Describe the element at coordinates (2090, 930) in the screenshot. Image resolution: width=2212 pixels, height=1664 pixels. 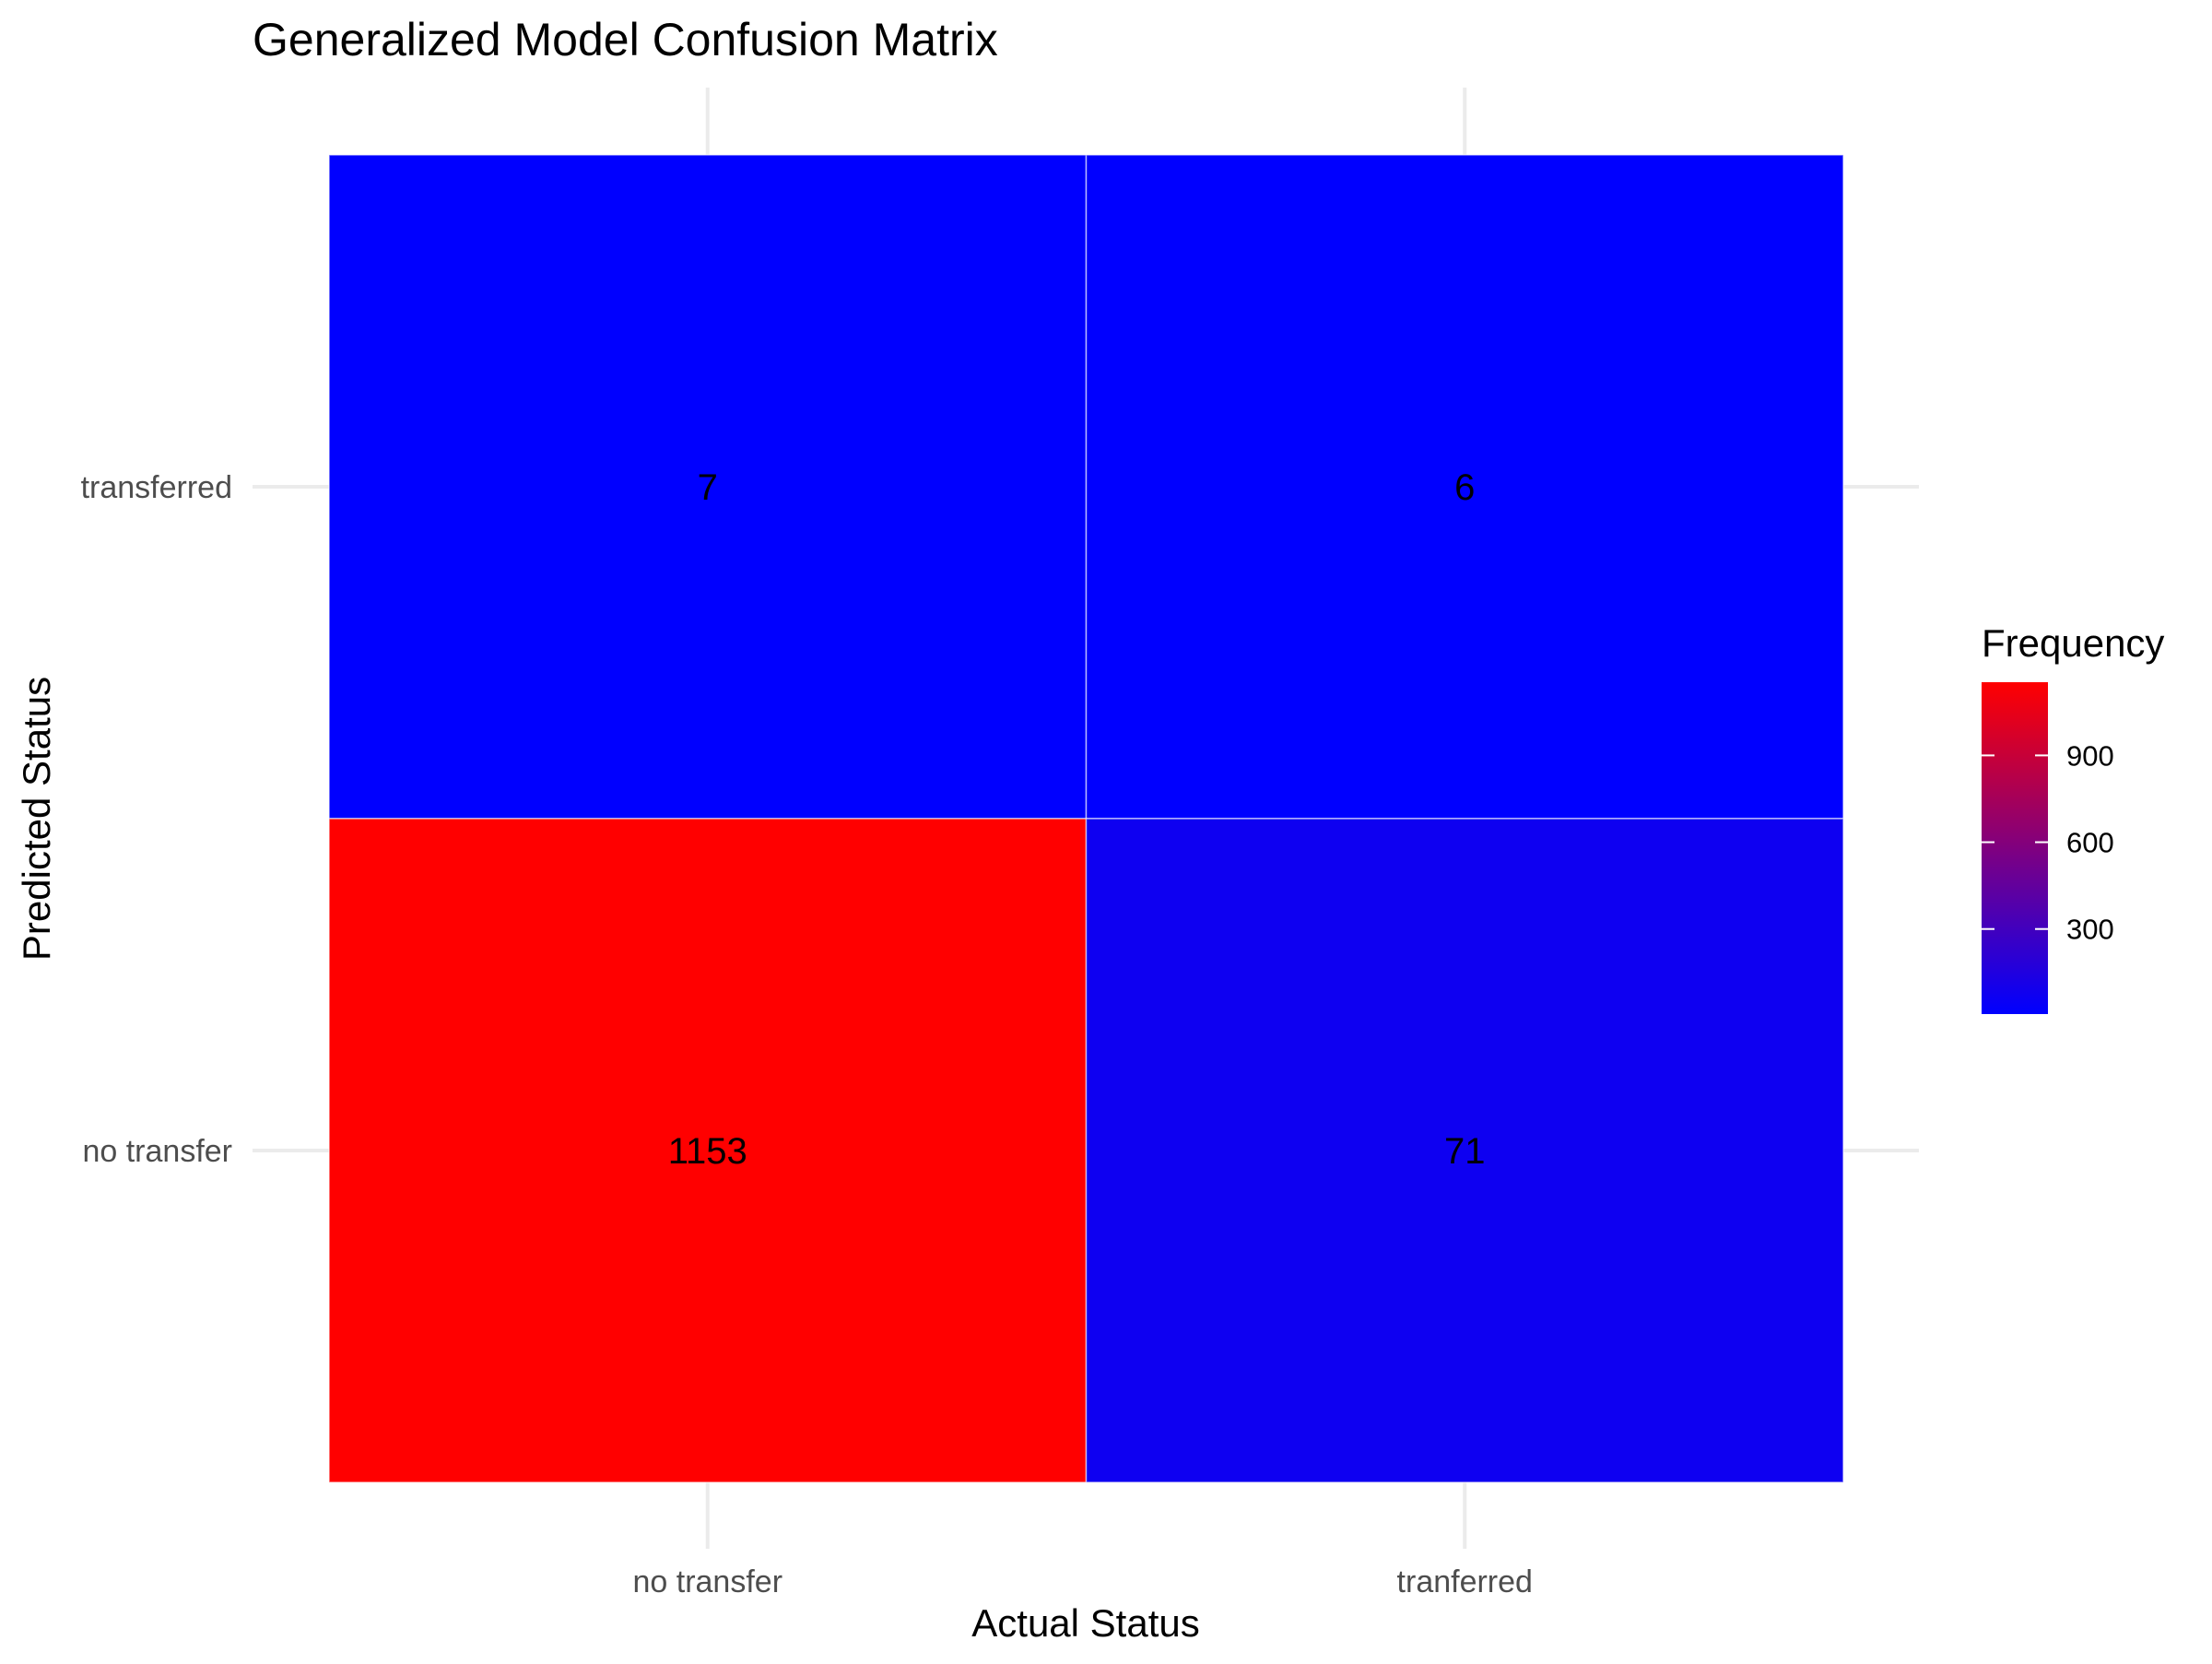
I see `legend-tick-label-300: 300` at that location.